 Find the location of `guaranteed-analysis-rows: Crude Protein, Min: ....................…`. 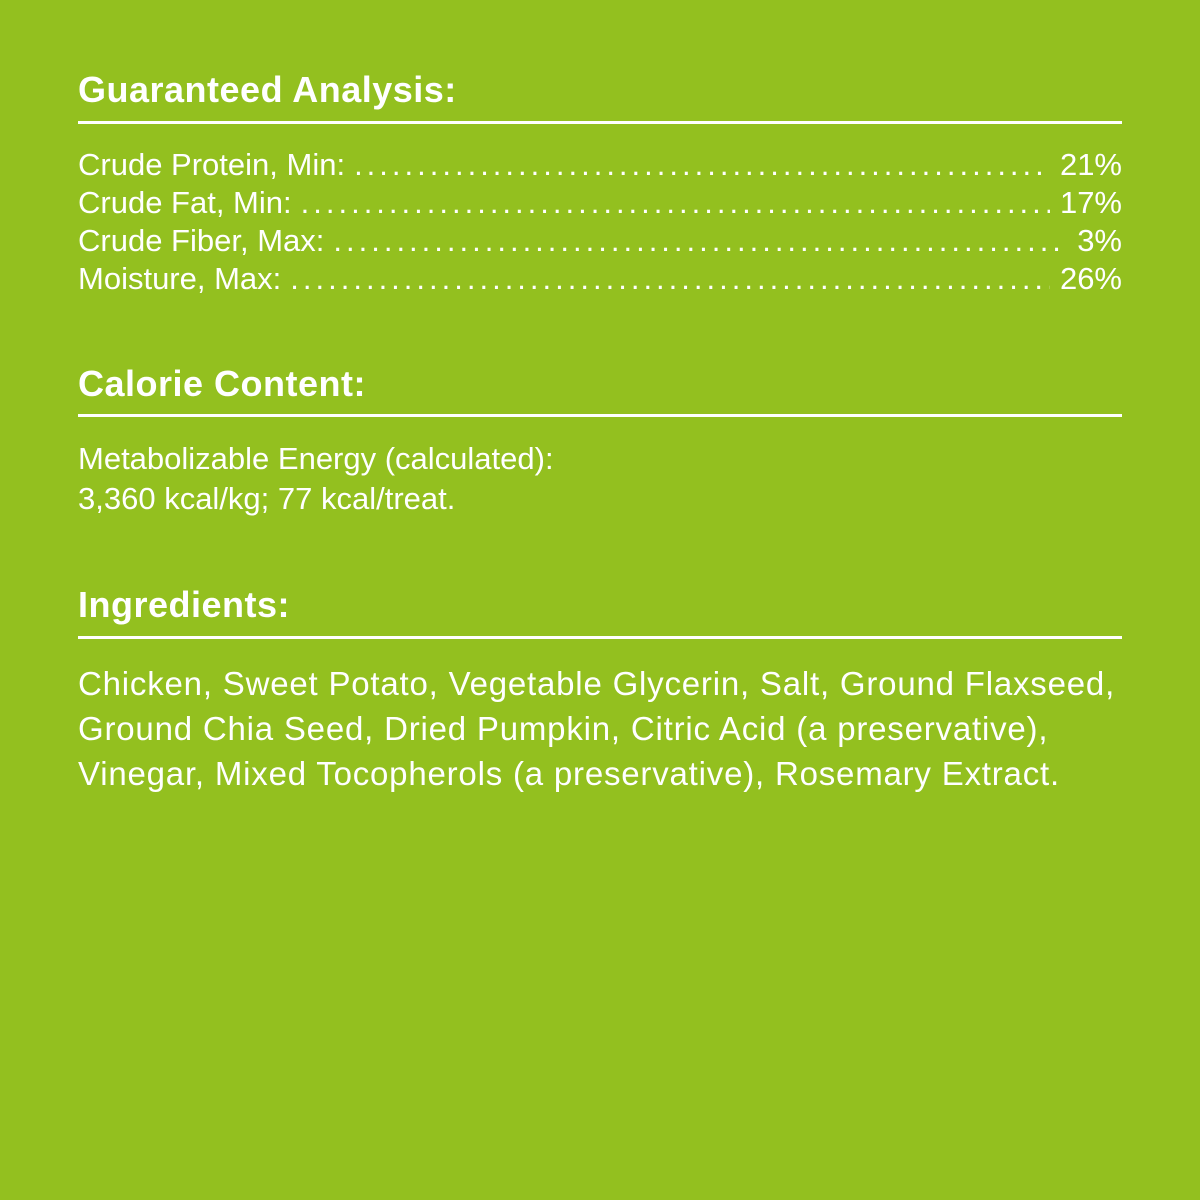

guaranteed-analysis-rows: Crude Protein, Min: ....................… is located at coordinates (600, 222).